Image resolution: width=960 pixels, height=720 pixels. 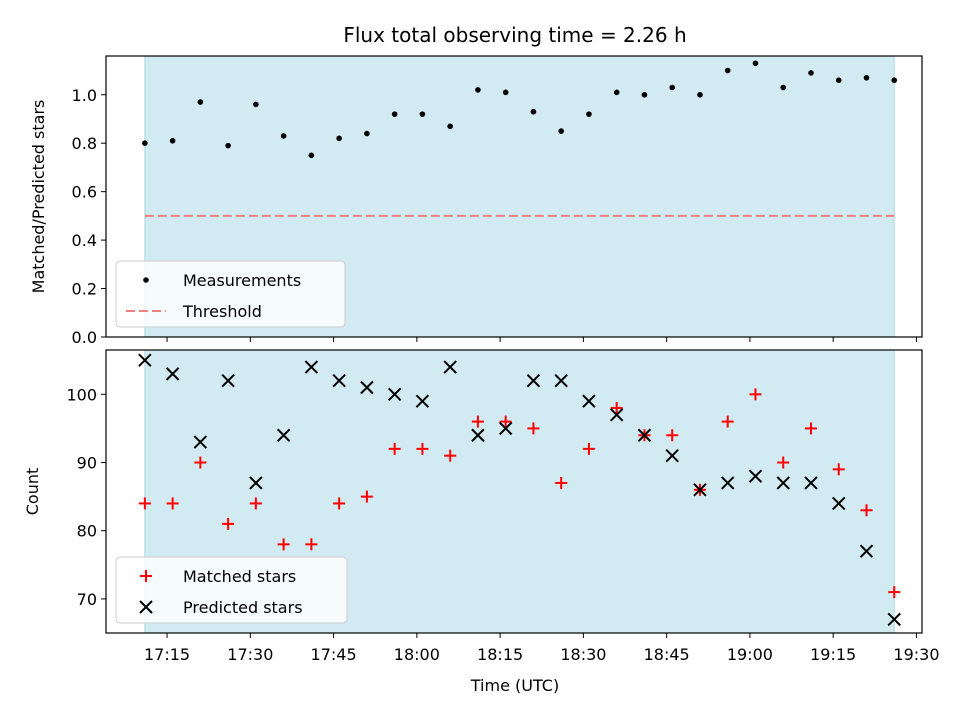 What do you see at coordinates (146, 576) in the screenshot?
I see `legend-matched-stars-swatch` at bounding box center [146, 576].